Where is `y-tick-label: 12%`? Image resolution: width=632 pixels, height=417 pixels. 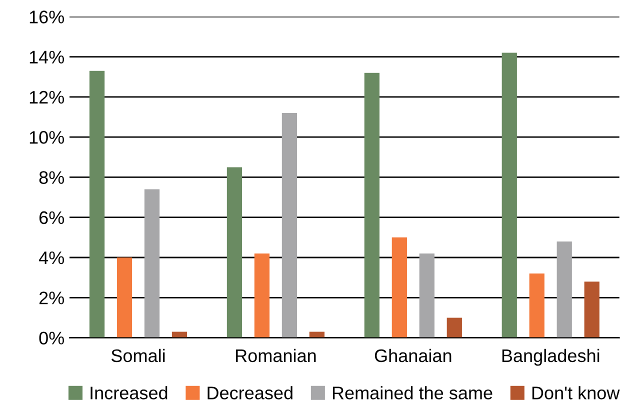
y-tick-label: 12% is located at coordinates (47, 97).